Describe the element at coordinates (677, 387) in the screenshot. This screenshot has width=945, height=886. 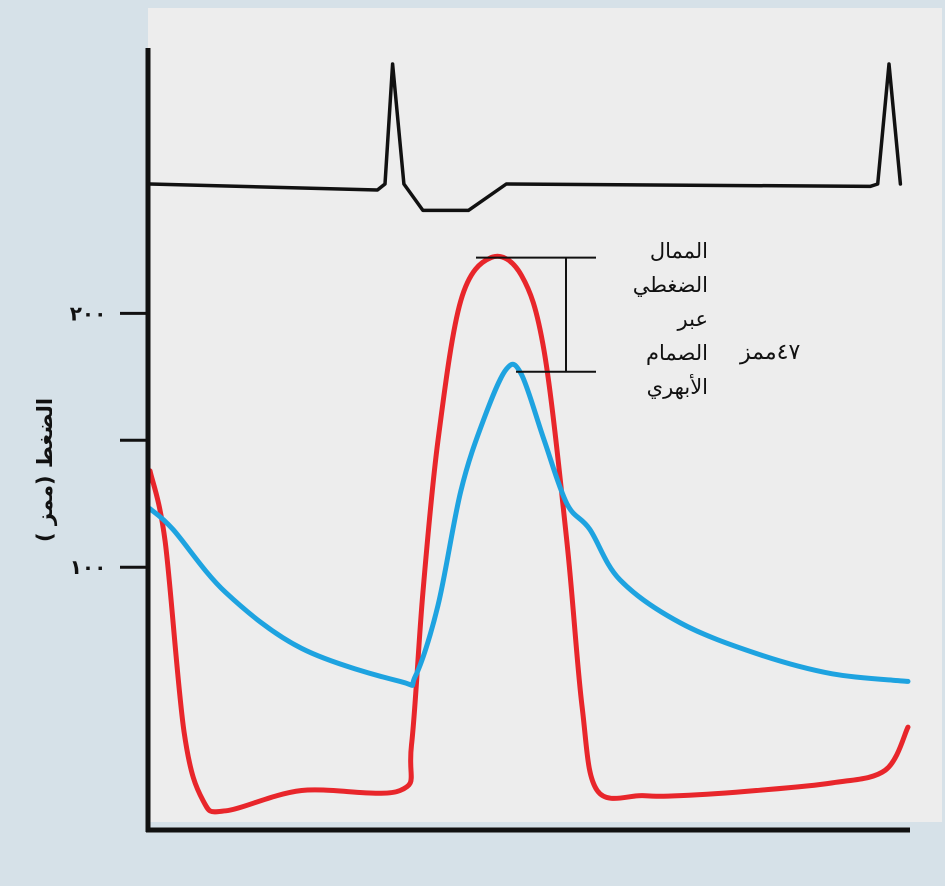
I see `gradient-label-line-5: الأبهري` at that location.